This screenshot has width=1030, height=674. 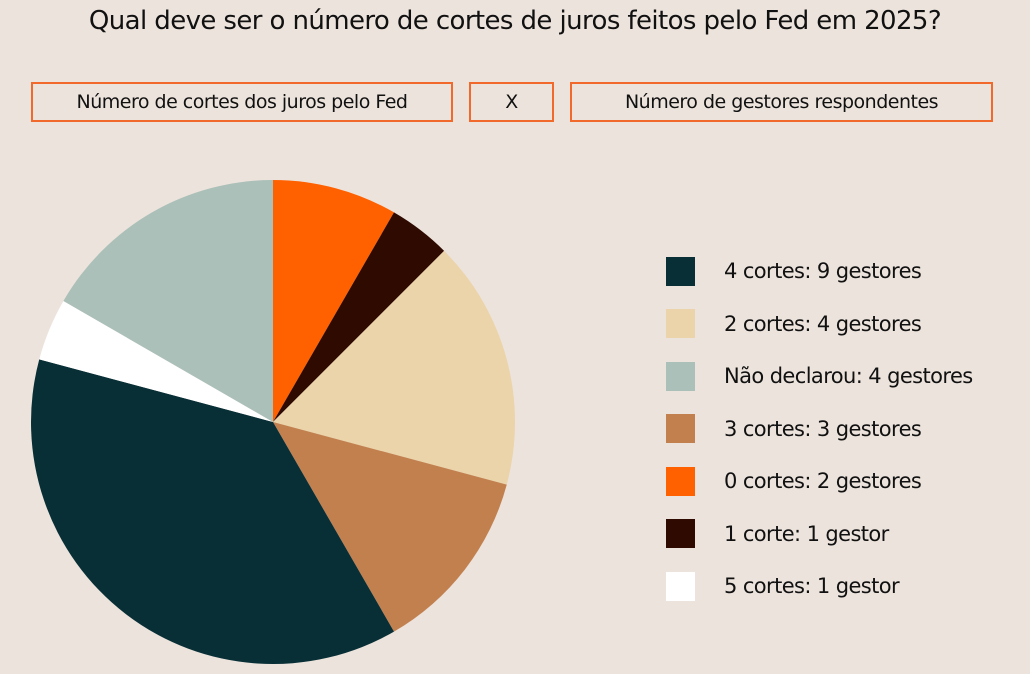 I want to click on legend-item: 0 cortes: 2 gestores, so click(x=794, y=481).